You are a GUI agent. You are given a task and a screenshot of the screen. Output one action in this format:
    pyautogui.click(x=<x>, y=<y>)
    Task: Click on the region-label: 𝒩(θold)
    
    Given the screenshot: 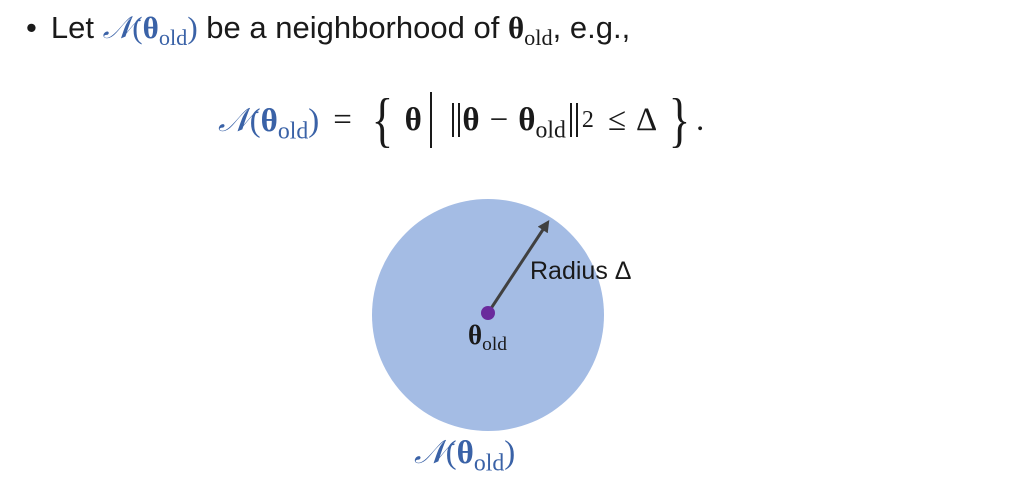 What is the action you would take?
    pyautogui.click(x=465, y=453)
    